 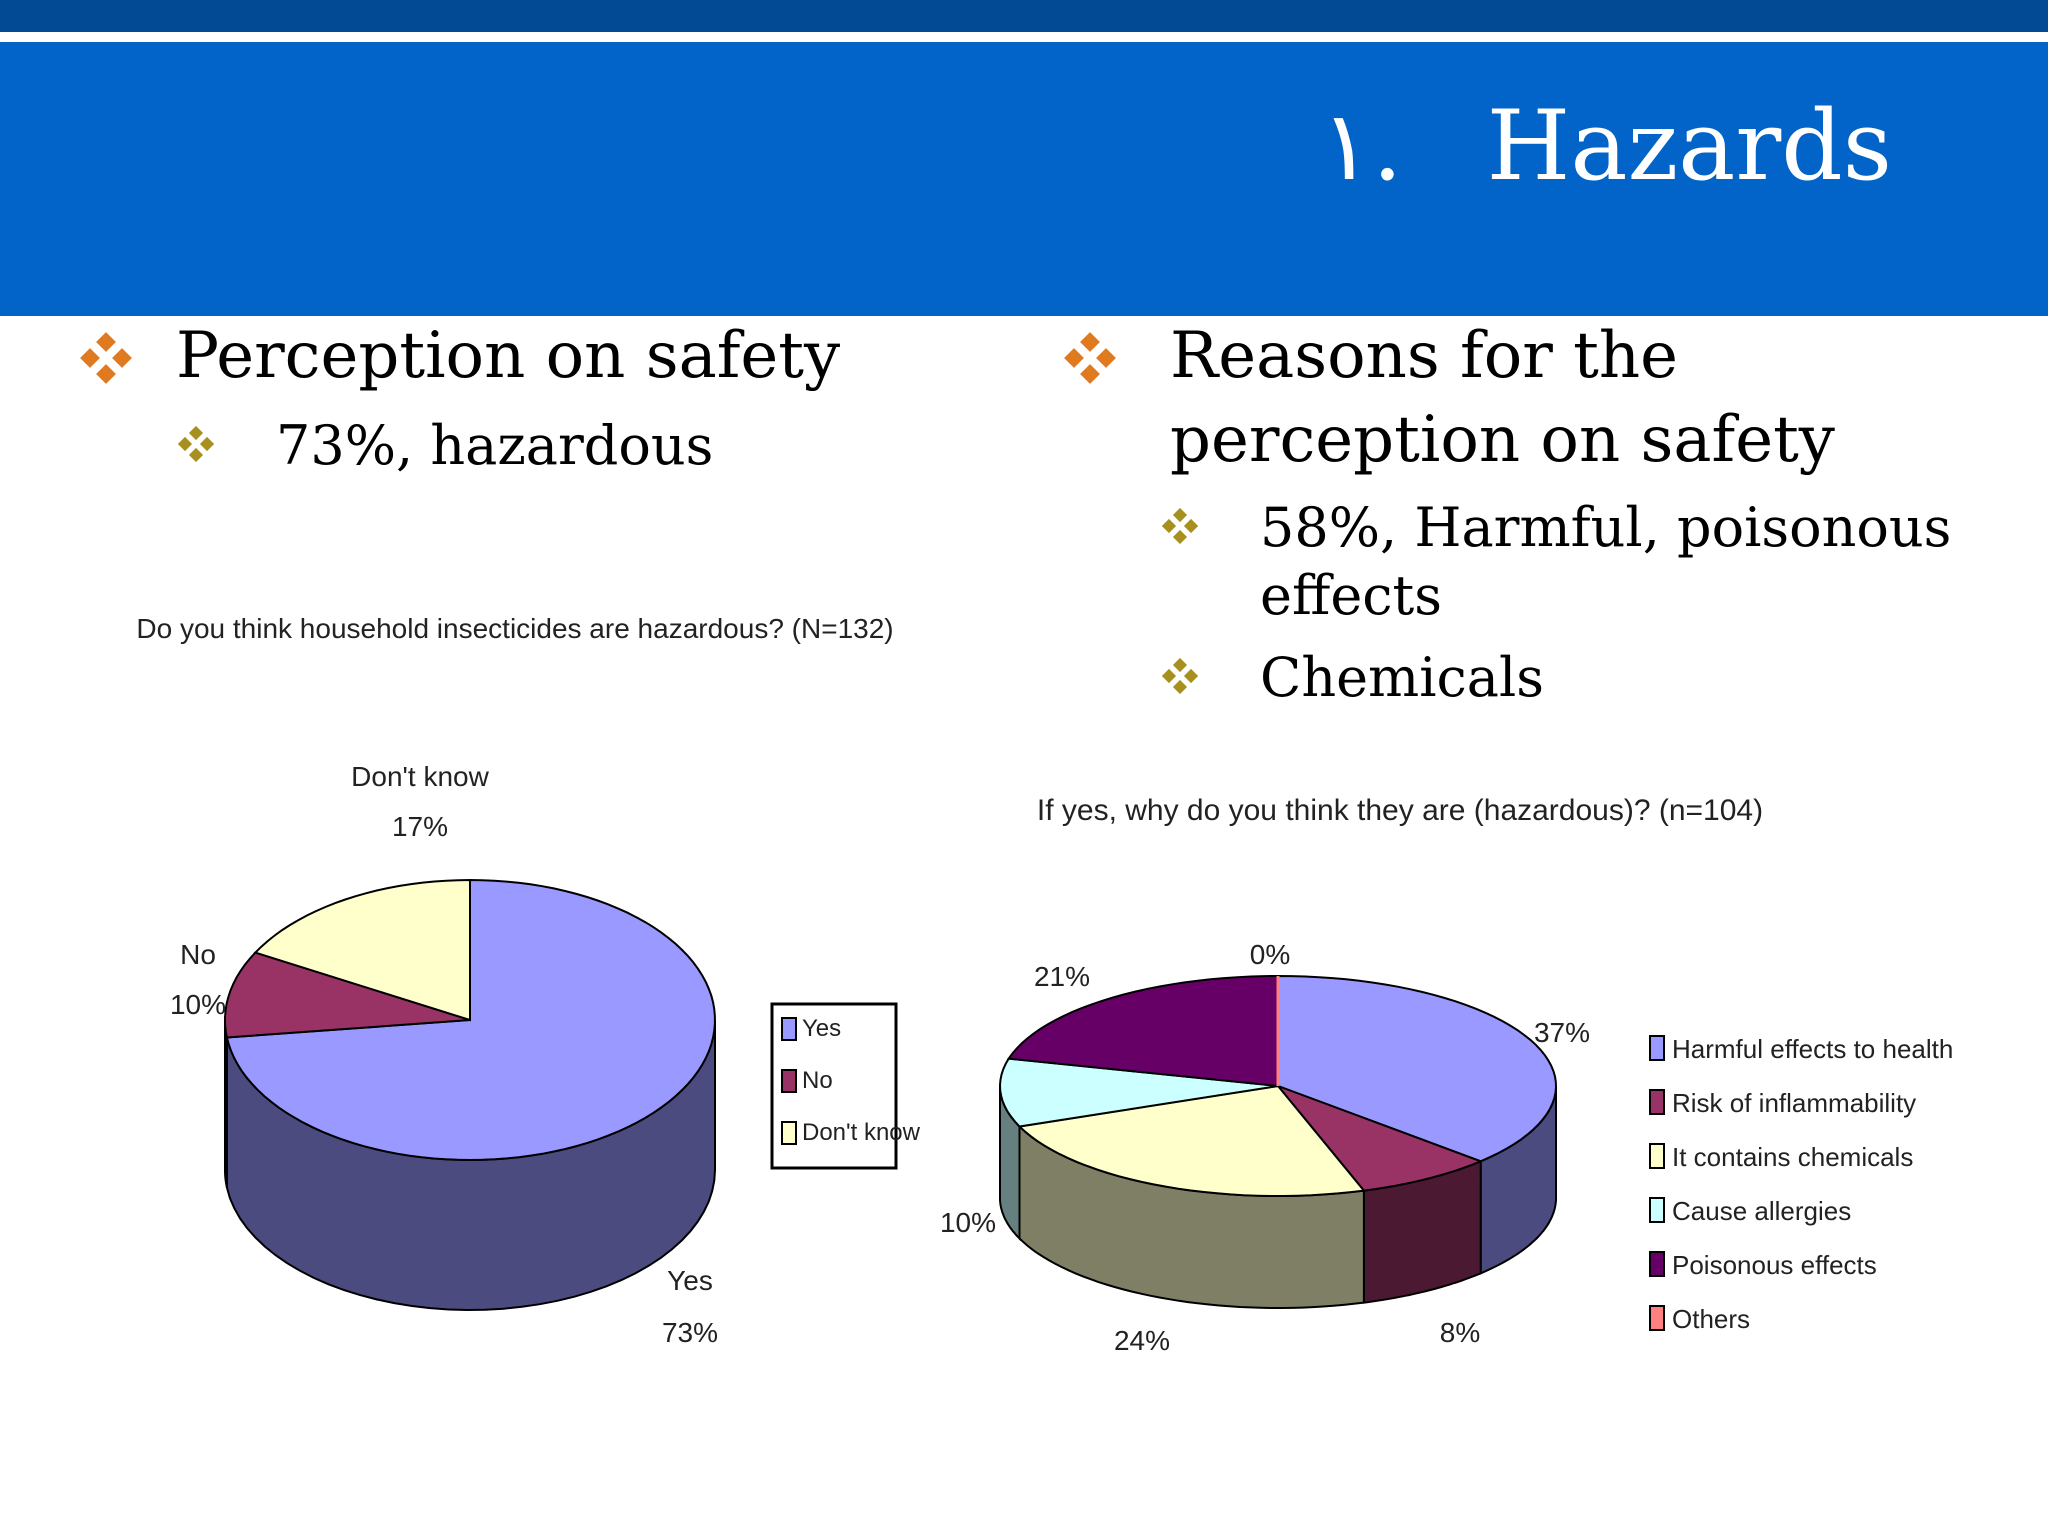 I want to click on right-sub-bullet-2: Chemicals, so click(x=1353, y=678).